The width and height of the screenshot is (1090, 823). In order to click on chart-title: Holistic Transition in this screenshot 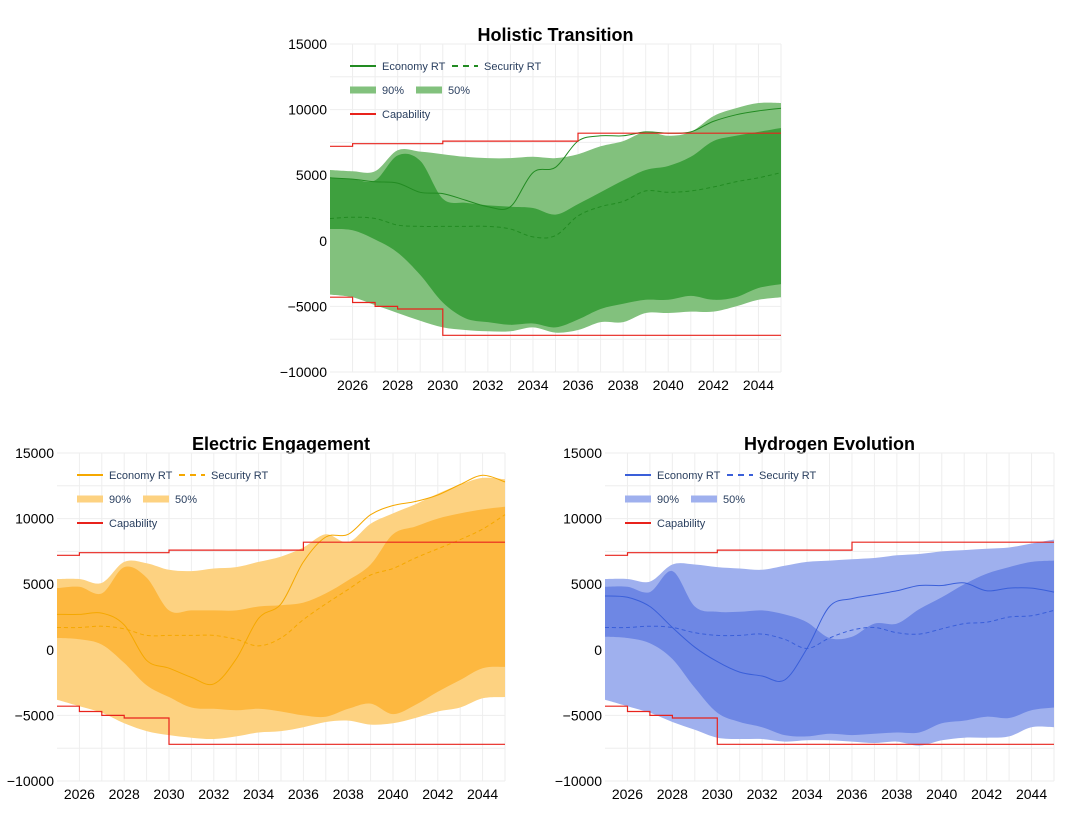, I will do `click(555, 35)`.